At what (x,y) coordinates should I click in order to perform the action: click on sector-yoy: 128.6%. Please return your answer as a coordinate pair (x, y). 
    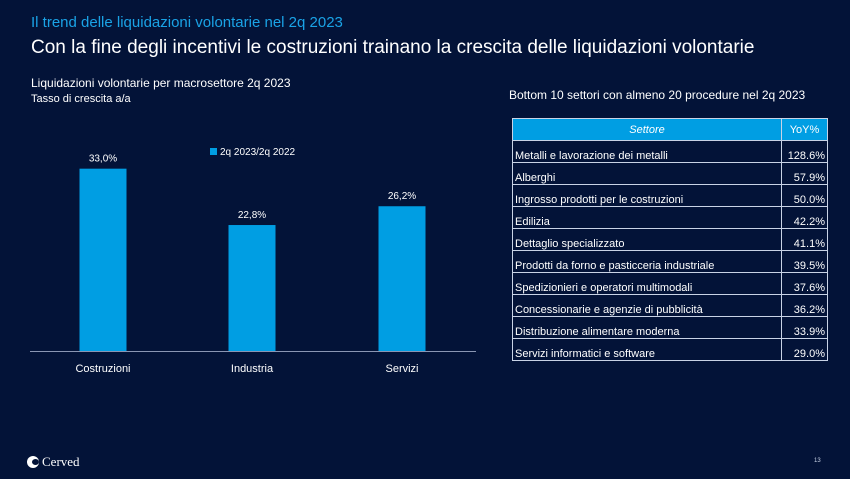
    Looking at the image, I should click on (804, 151).